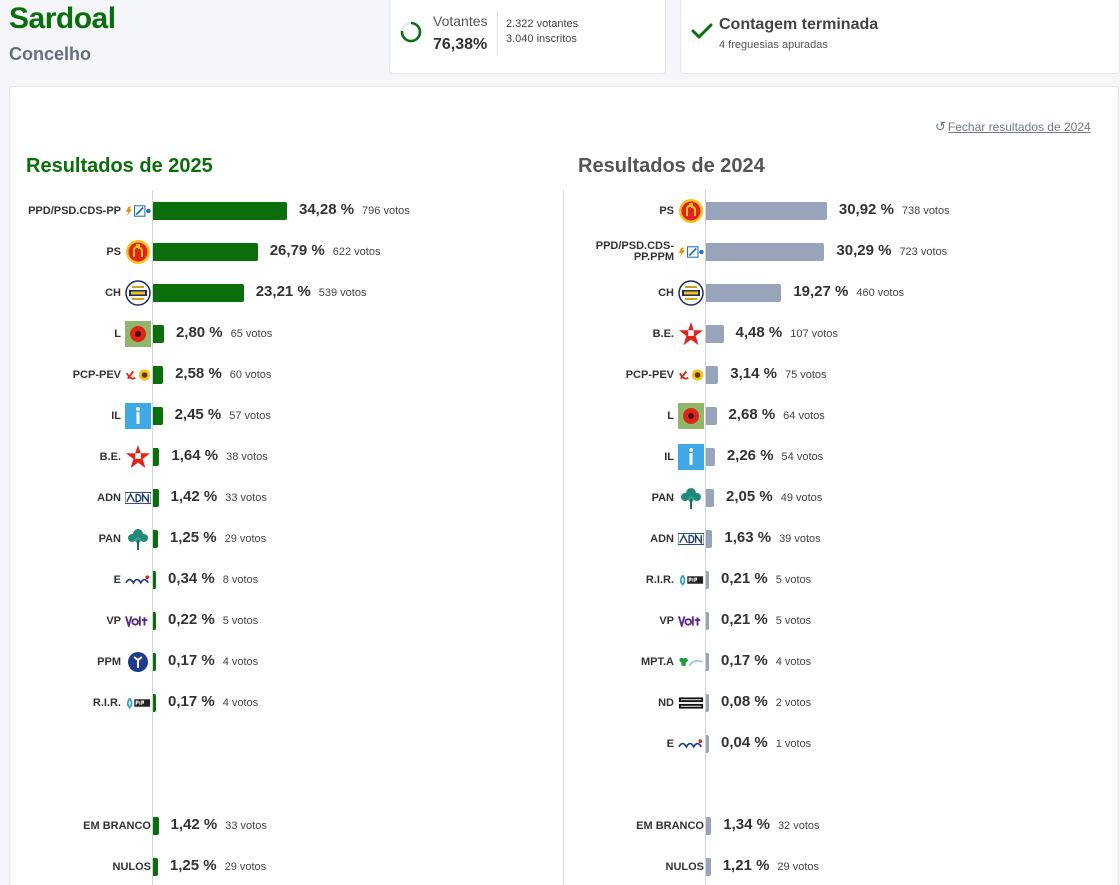  Describe the element at coordinates (710, 498) in the screenshot. I see `result-bar-pan` at that location.